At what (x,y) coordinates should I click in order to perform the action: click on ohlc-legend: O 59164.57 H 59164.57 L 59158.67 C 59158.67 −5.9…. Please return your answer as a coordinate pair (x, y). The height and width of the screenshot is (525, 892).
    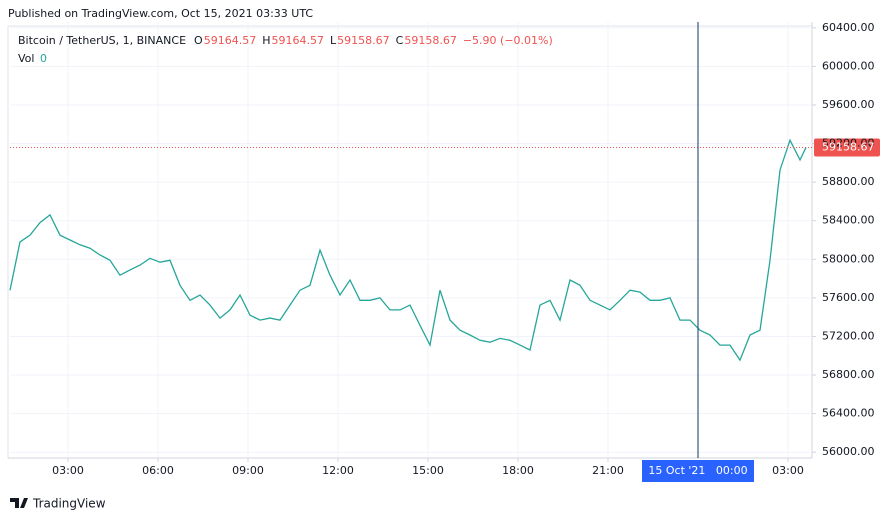
    Looking at the image, I should click on (373, 40).